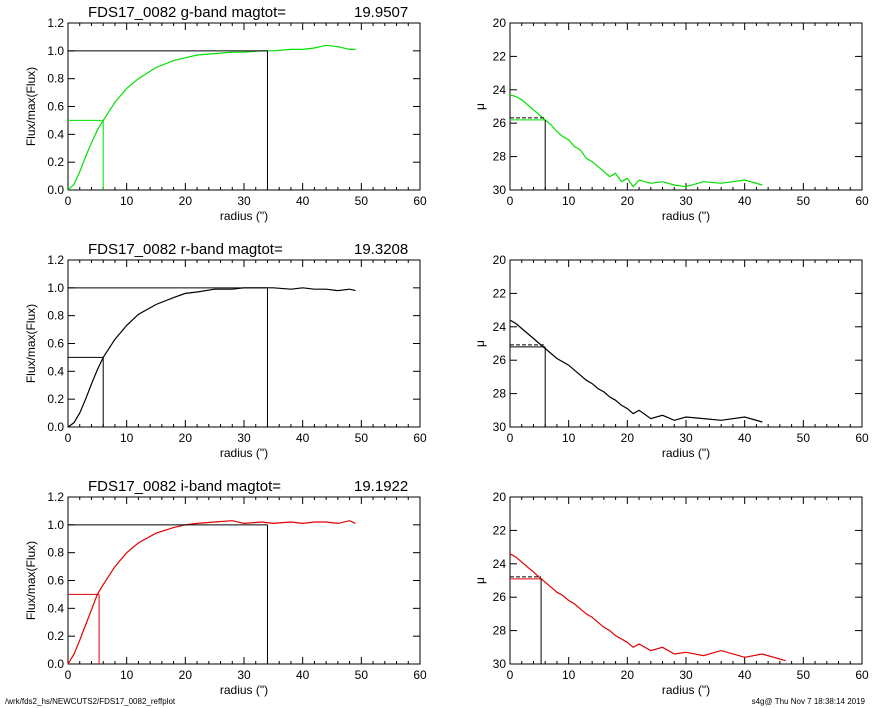 This screenshot has height=708, width=885. Describe the element at coordinates (500, 497) in the screenshot. I see `panel-i-profile-ytick-label: 20` at that location.